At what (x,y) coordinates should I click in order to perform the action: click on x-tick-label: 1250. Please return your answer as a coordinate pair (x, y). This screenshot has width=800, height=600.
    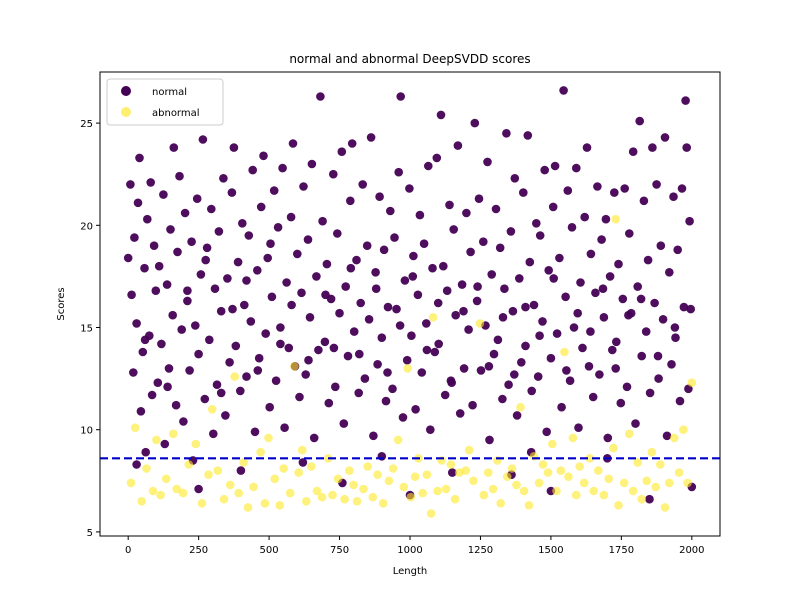
    Looking at the image, I should click on (480, 550).